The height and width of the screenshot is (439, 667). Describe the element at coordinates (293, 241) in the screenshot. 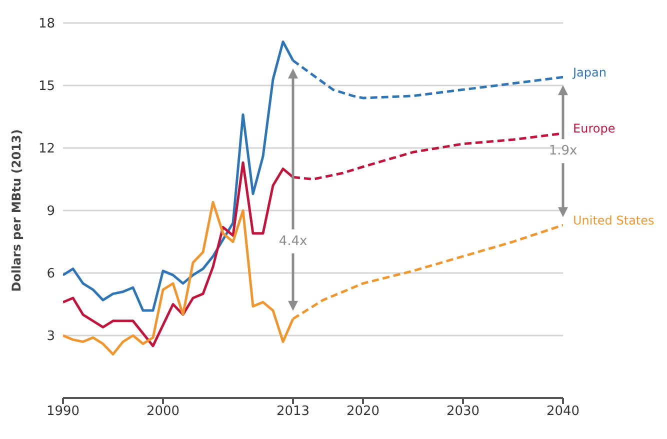

I see `annotation: 4.4x` at that location.